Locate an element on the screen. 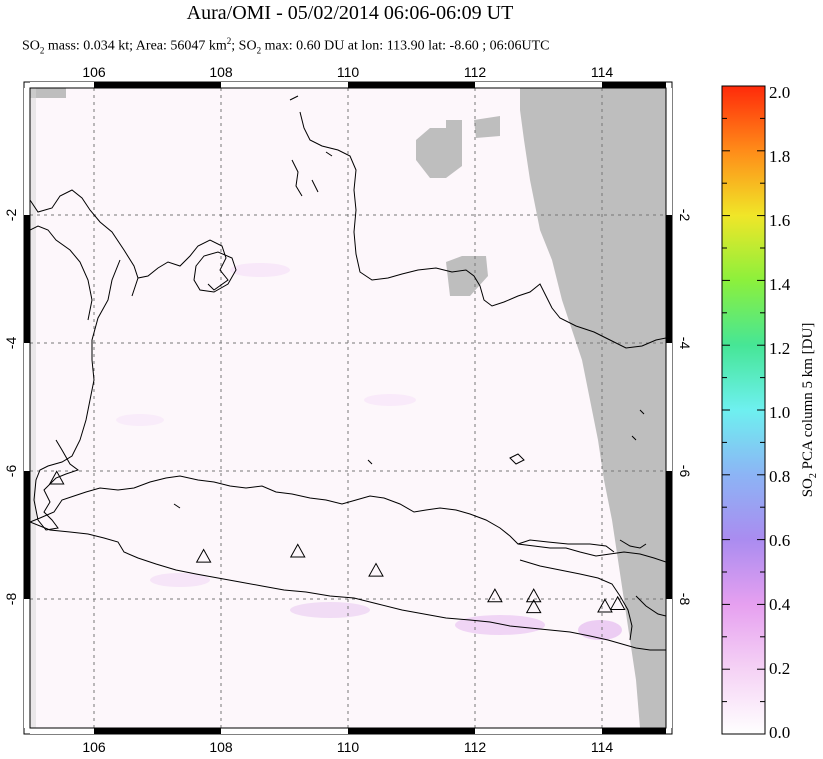  coastline-kalimantan-west is located at coordinates (305, 178).